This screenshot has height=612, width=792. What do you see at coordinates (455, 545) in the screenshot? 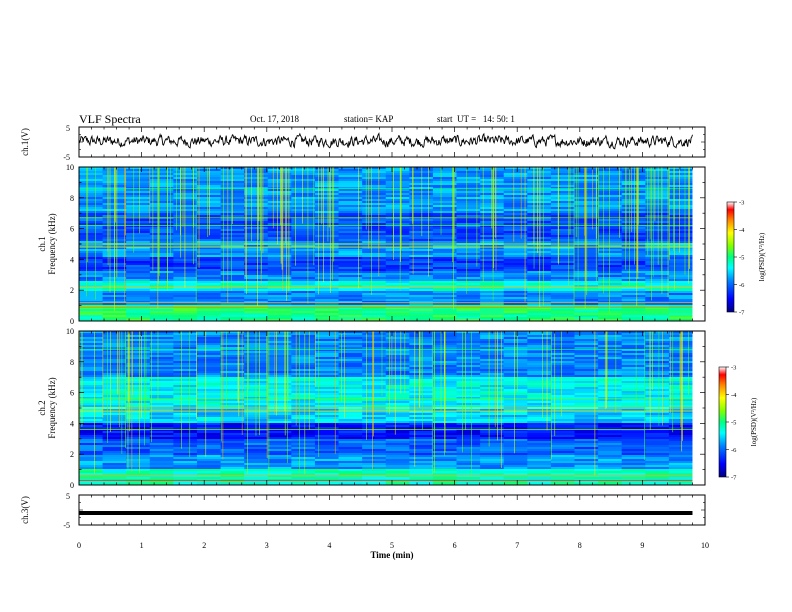
I see `time-tick-label: 6` at bounding box center [455, 545].